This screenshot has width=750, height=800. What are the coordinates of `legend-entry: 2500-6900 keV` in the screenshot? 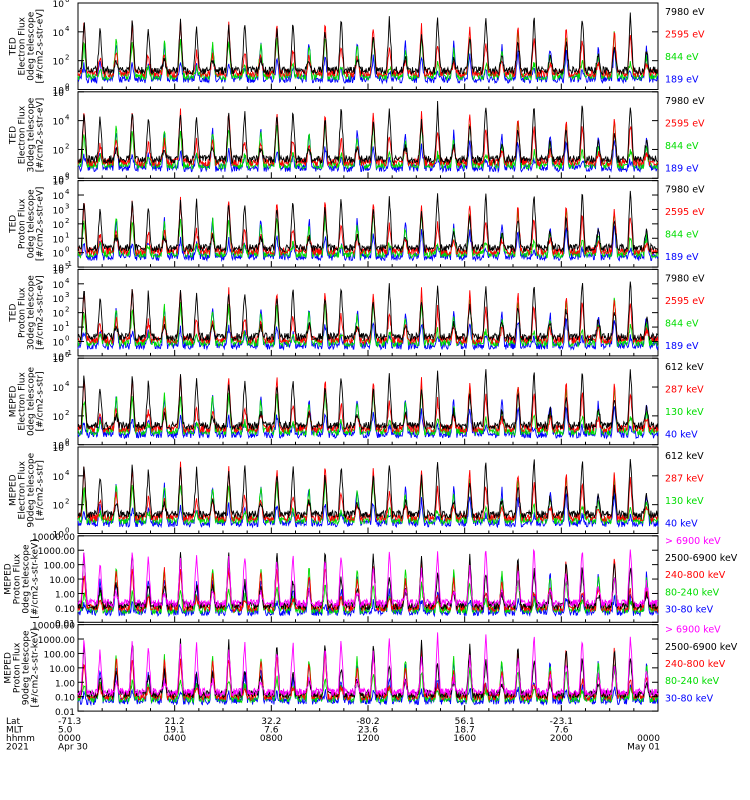 It's located at (701, 647).